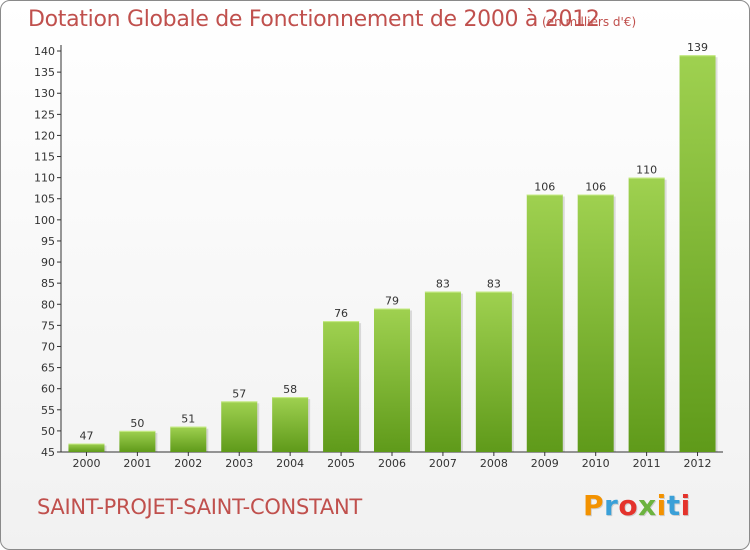  Describe the element at coordinates (698, 463) in the screenshot. I see `x-tick-label: 2012` at that location.